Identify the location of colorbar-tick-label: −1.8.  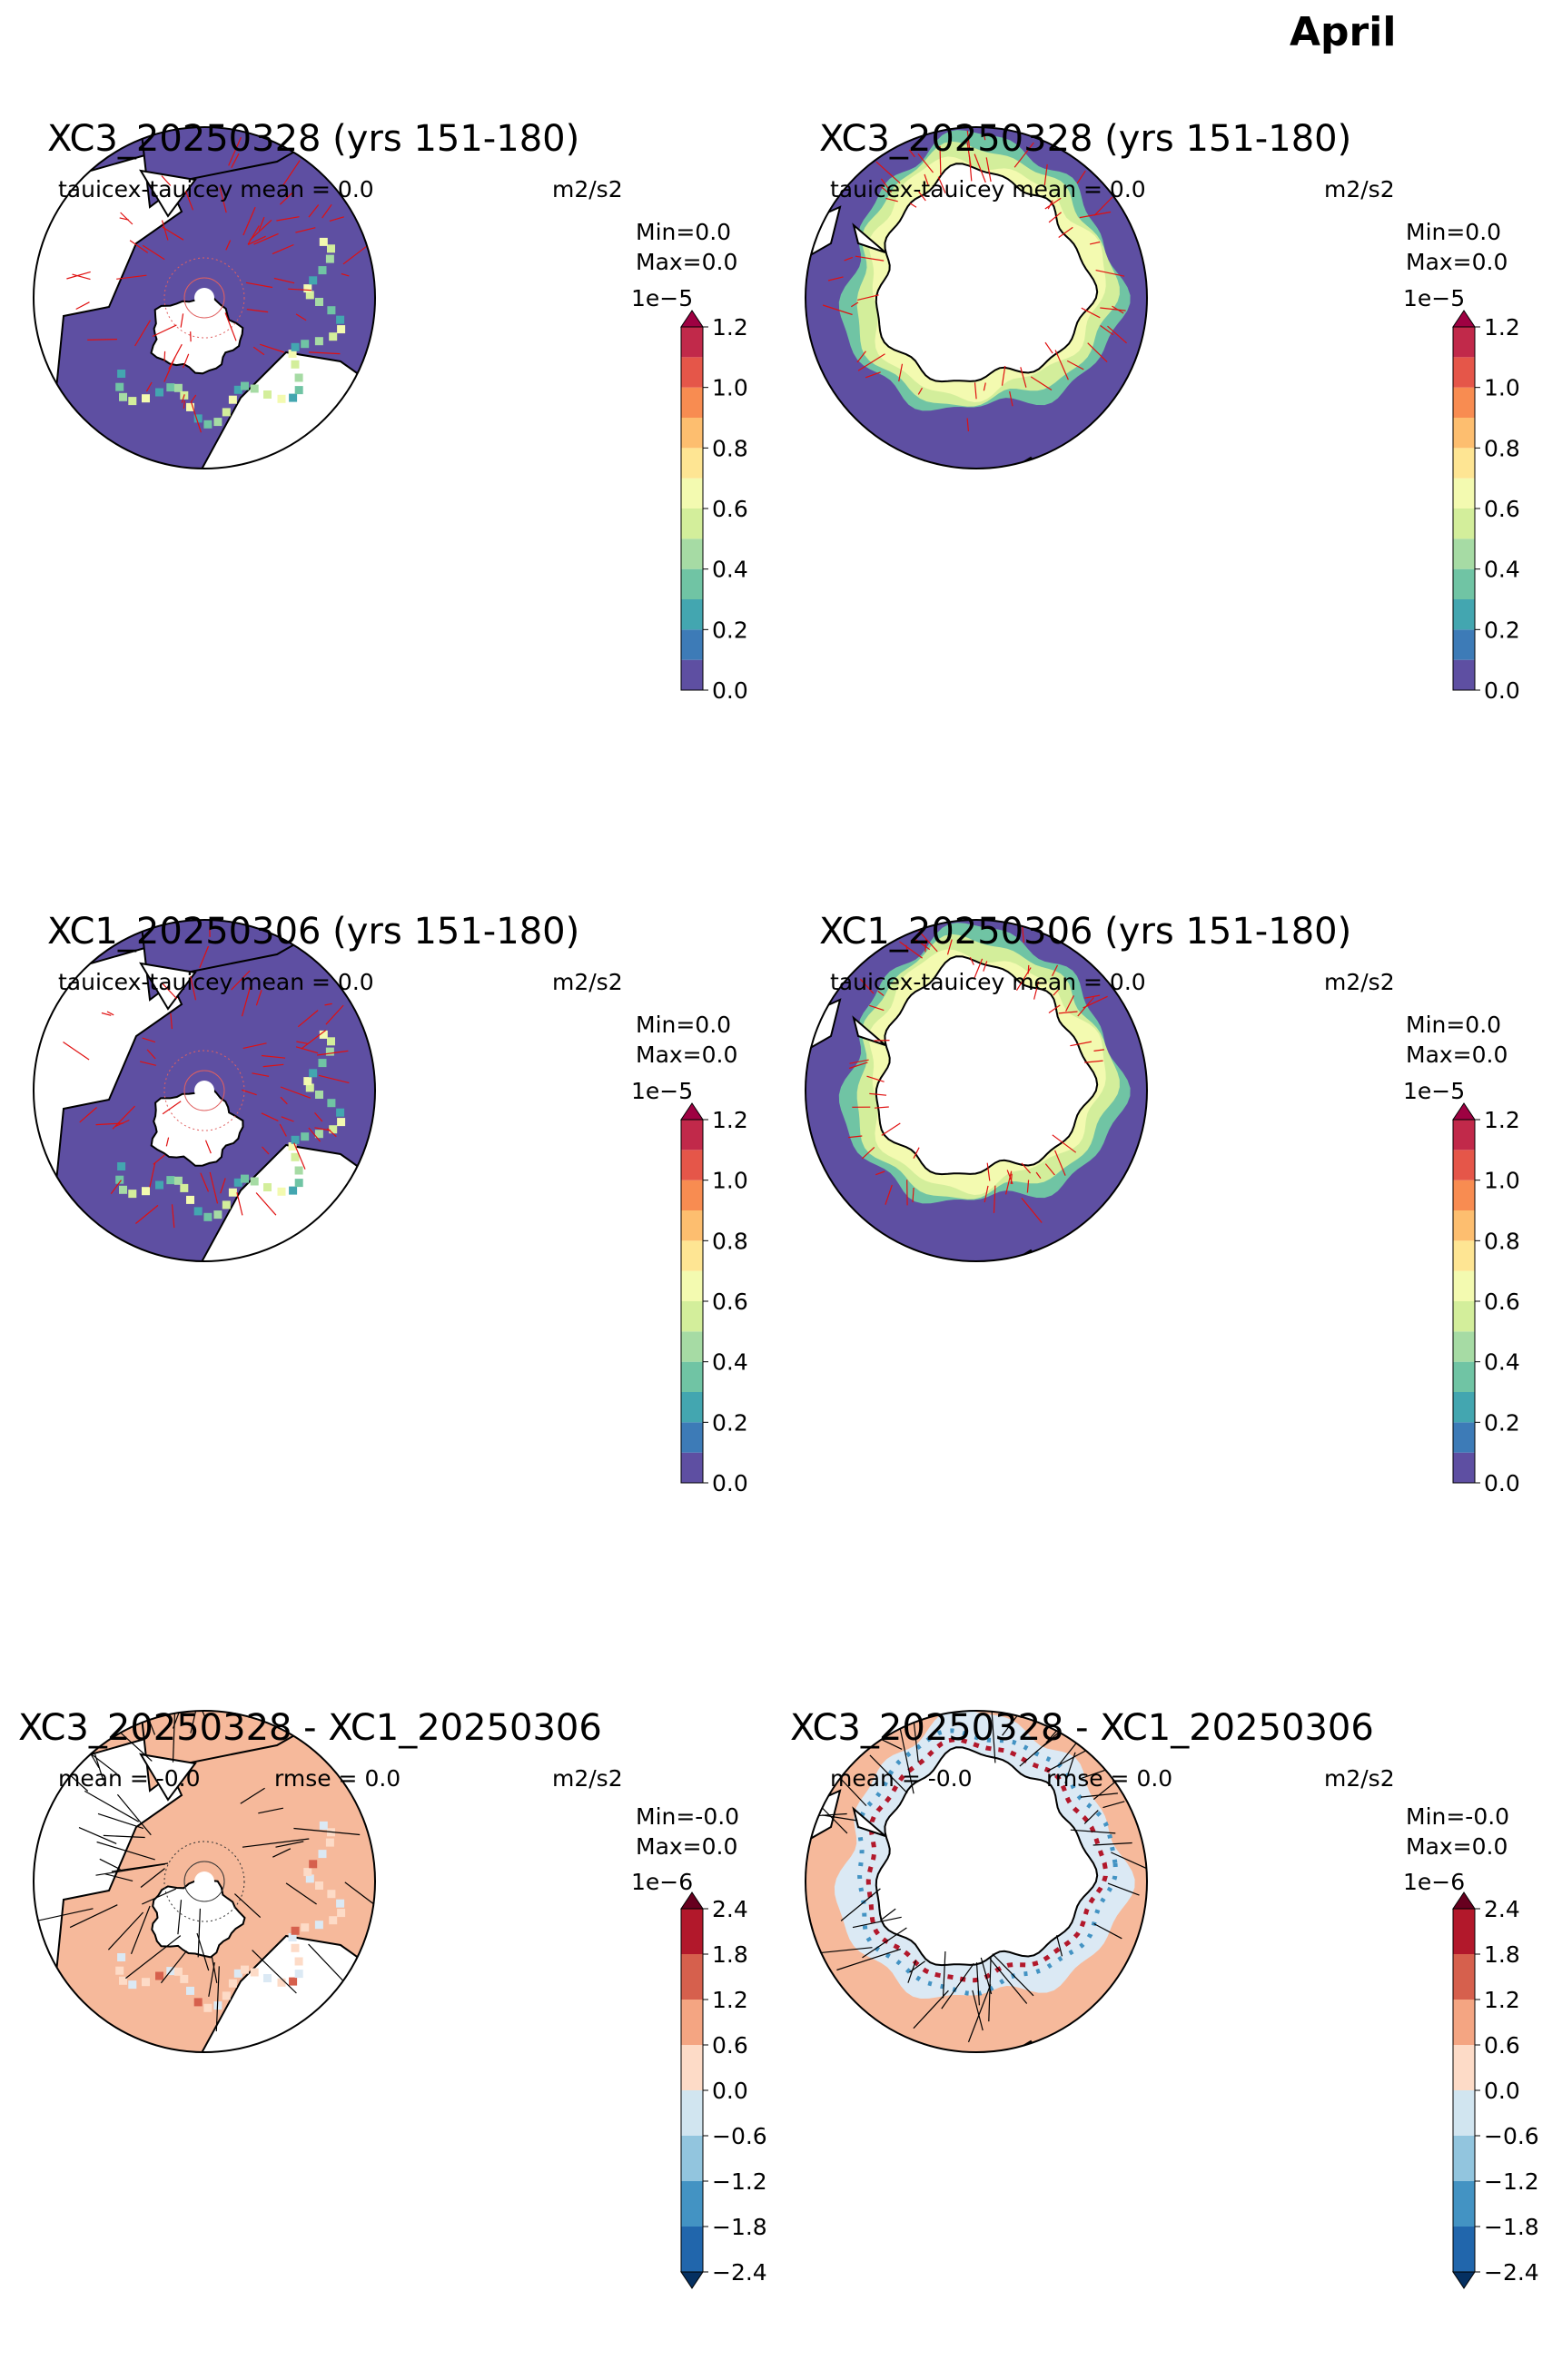
(739, 2227).